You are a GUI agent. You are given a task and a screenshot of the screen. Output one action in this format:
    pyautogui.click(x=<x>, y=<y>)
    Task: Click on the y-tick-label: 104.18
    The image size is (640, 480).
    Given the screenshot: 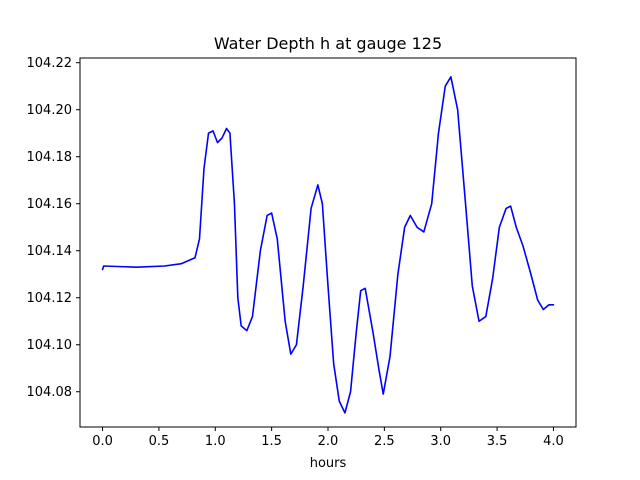 What is the action you would take?
    pyautogui.click(x=50, y=157)
    